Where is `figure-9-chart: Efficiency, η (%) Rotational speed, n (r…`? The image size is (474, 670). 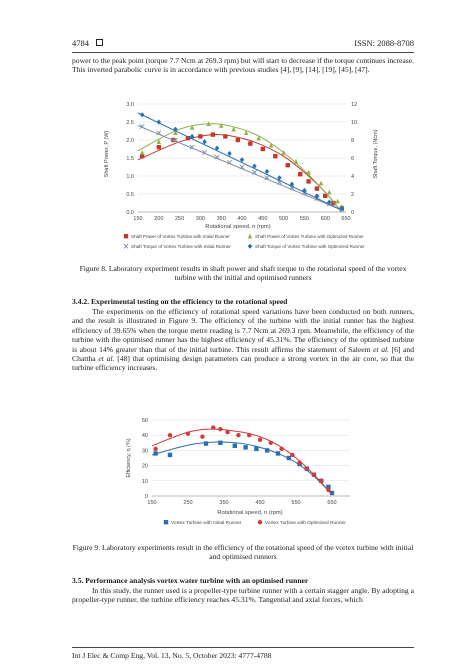
figure-9-chart: Efficiency, η (%) Rotational speed, n (r… is located at coordinates (238, 472).